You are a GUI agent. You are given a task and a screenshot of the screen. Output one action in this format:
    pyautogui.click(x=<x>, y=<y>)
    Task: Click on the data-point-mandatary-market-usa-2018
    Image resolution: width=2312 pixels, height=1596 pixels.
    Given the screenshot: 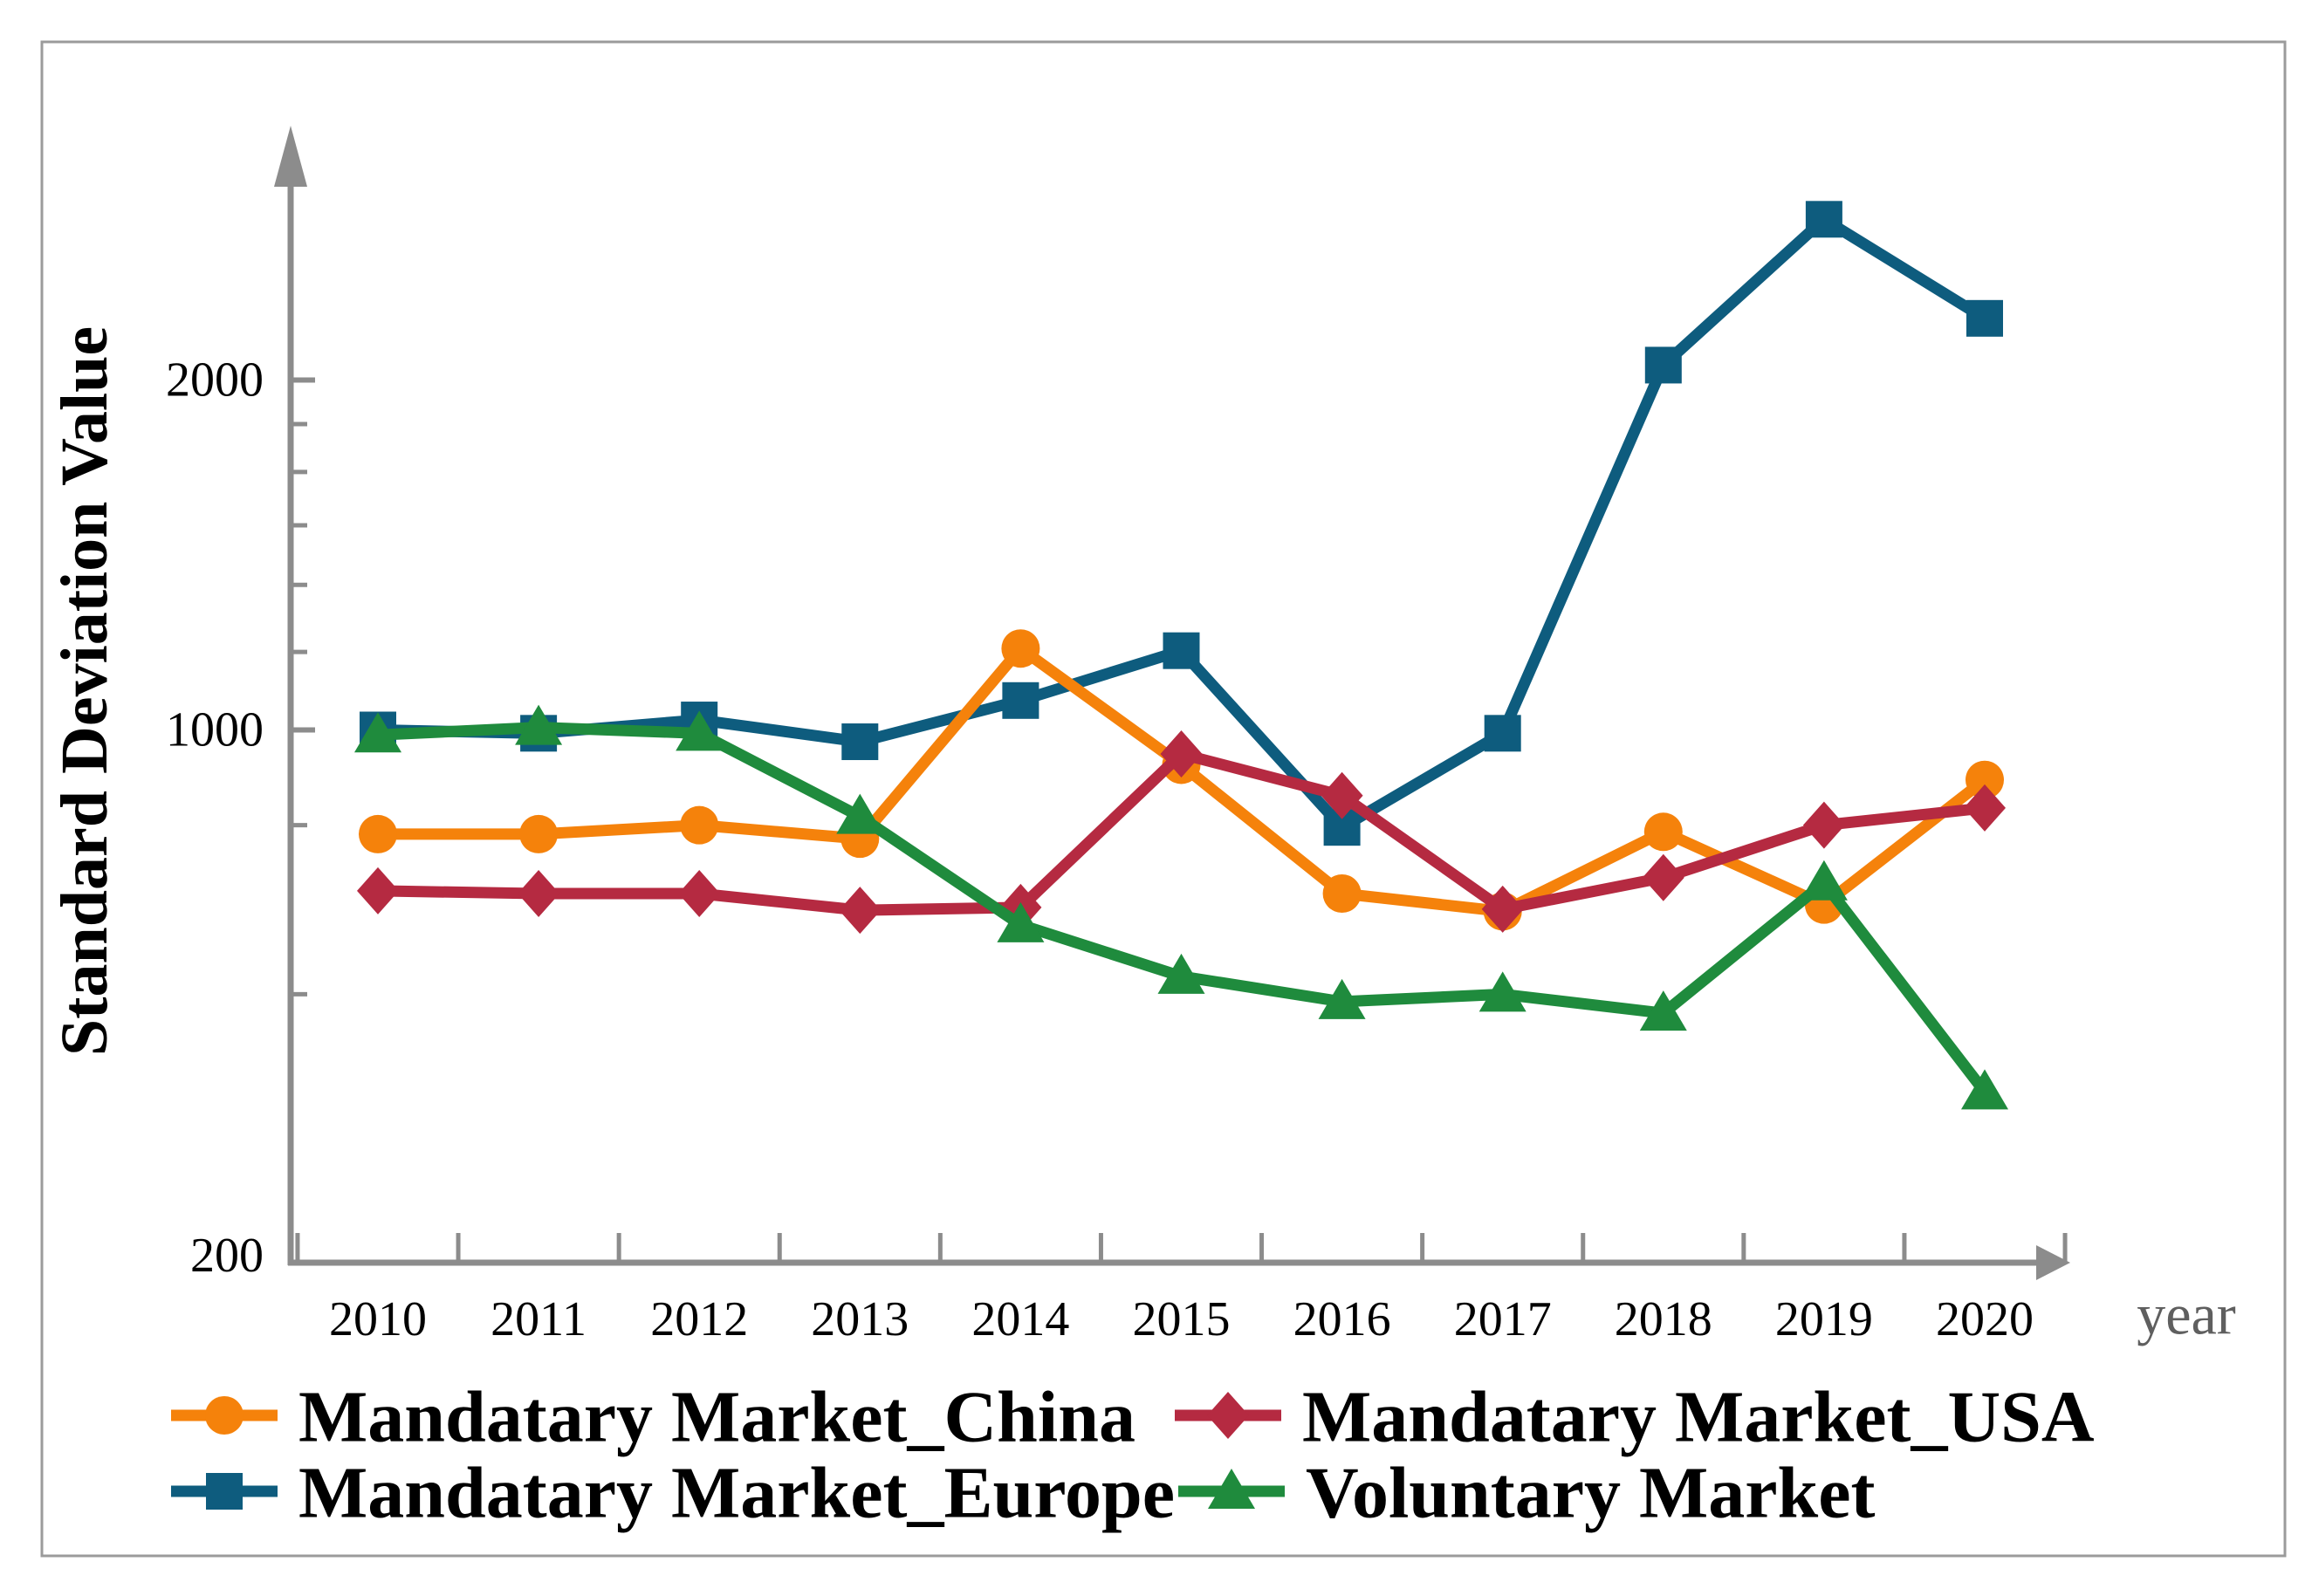 What is the action you would take?
    pyautogui.click(x=1663, y=877)
    